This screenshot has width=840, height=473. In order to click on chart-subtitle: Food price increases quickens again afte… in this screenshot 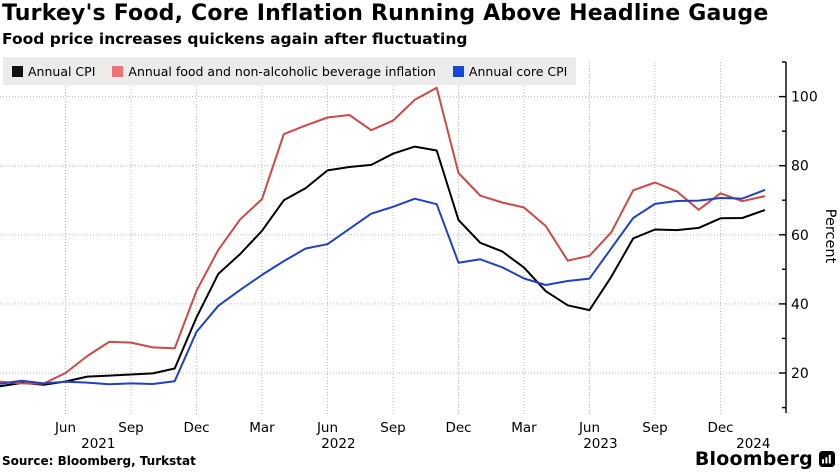, I will do `click(235, 39)`.